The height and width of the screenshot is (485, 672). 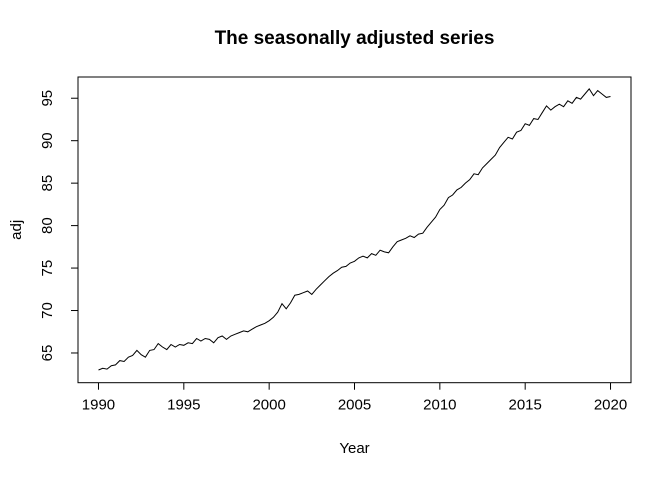 I want to click on x-axis: 1990 1995 2000 2005 2010 2015 2020, so click(x=354, y=398).